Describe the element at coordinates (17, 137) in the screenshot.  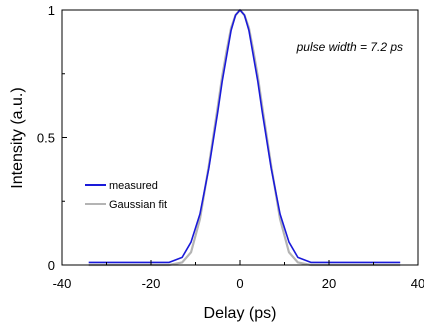
I see `y-axis-title: Intensity (a.u.)` at that location.